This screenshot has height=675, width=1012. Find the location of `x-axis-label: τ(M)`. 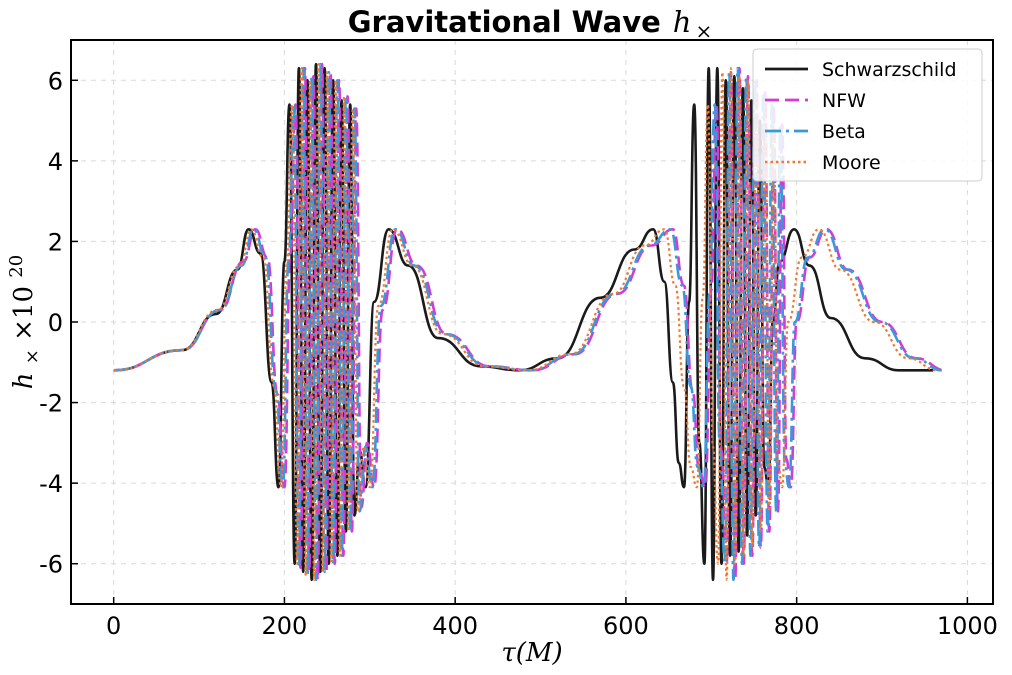

x-axis-label: τ(M) is located at coordinates (531, 653).